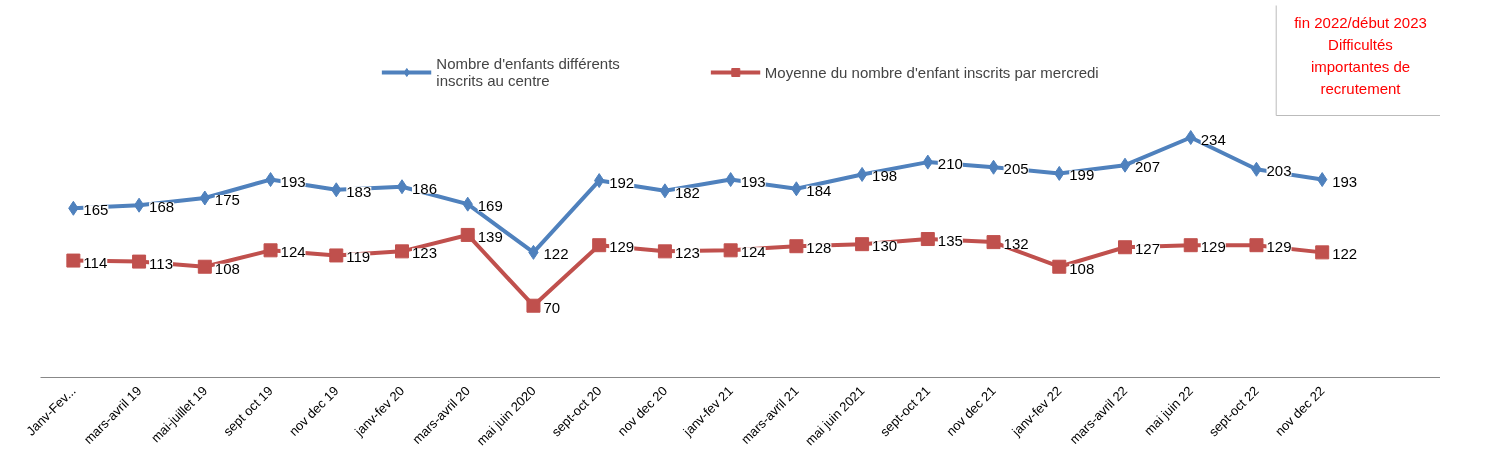  I want to click on legend-label: Moyenne du nombre d'enfant inscrits par mercredi, so click(931, 72).